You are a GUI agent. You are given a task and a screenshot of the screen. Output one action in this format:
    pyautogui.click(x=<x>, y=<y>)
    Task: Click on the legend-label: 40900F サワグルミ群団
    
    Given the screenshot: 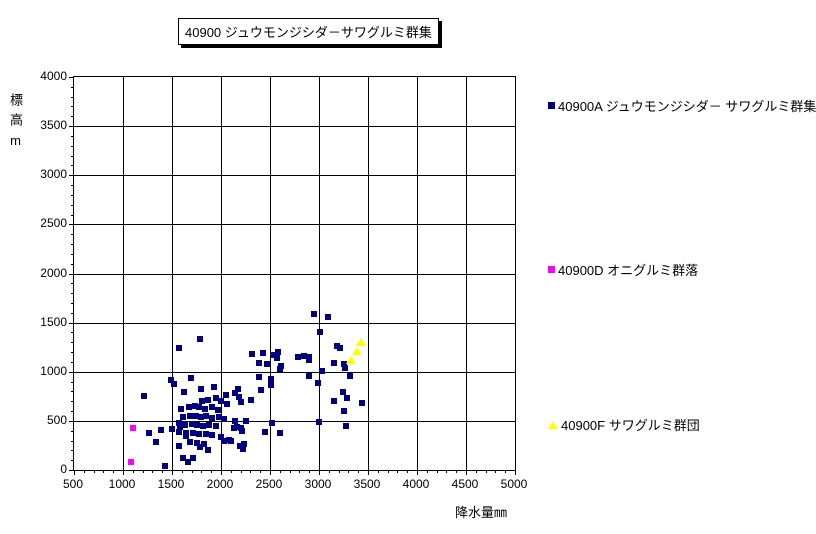 What is the action you would take?
    pyautogui.click(x=630, y=425)
    